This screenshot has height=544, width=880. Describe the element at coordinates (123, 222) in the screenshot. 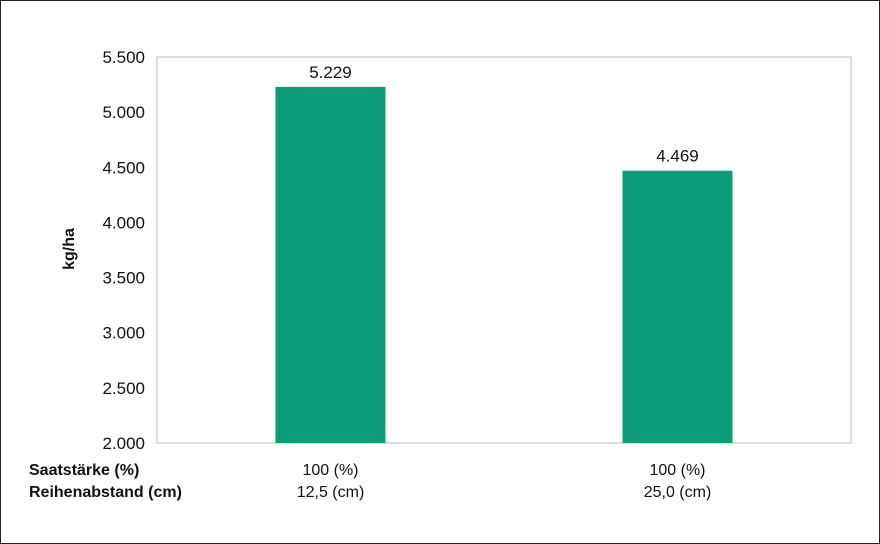

I see `y-tick-label: 4.000` at that location.